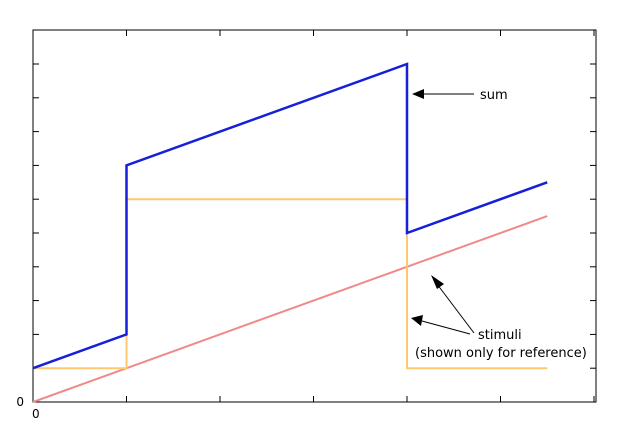 The image size is (624, 442). Describe the element at coordinates (417, 320) in the screenshot. I see `stimuli-arrowhead-pulse` at that location.